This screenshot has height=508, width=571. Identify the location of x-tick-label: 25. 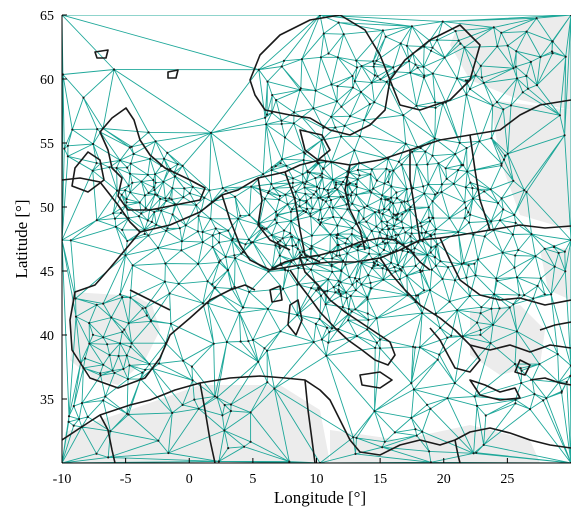
(507, 479).